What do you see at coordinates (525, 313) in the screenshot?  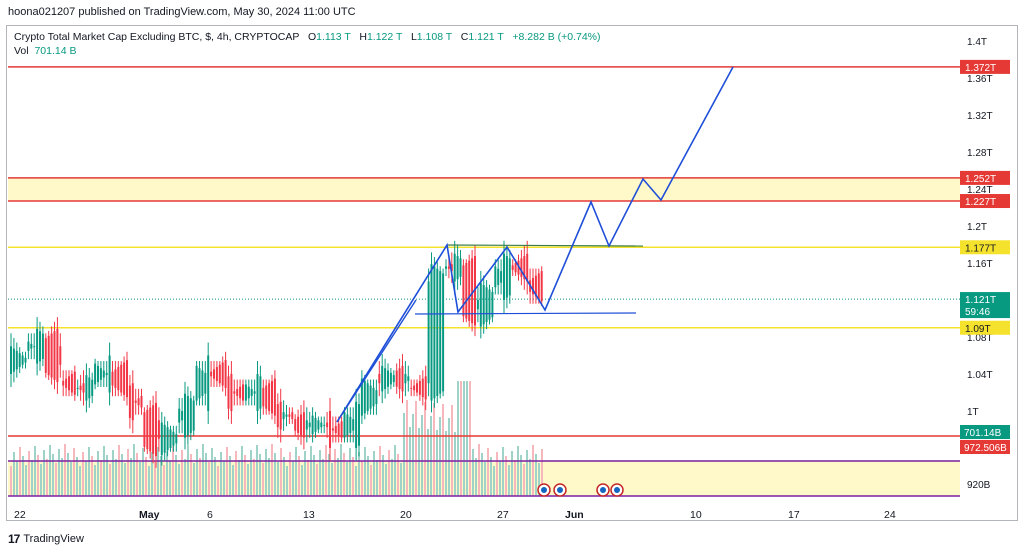 I see `pattern-base-line` at bounding box center [525, 313].